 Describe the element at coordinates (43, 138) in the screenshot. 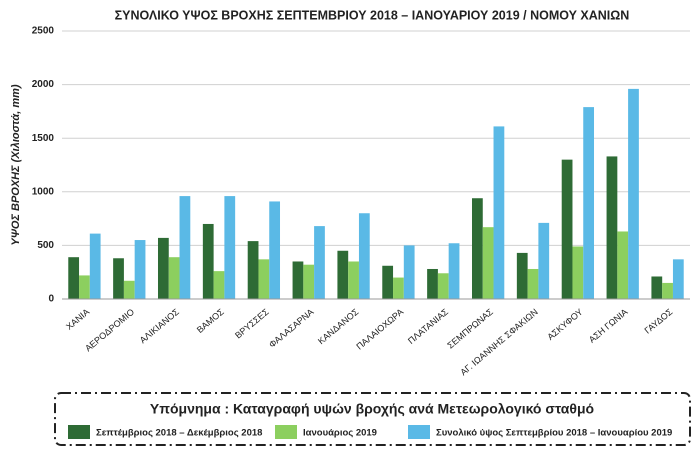

I see `y-tick-label: 1500` at that location.